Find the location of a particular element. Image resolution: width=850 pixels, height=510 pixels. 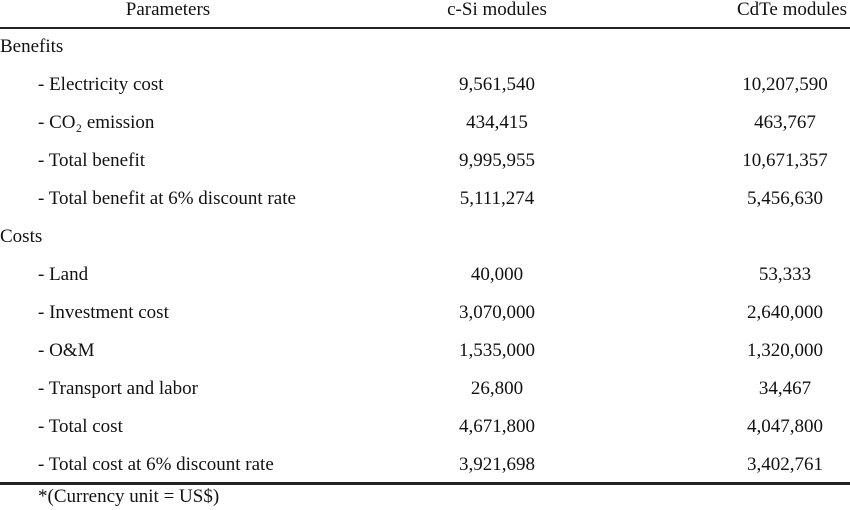

c-si-value: 5,111,274 is located at coordinates (497, 198).